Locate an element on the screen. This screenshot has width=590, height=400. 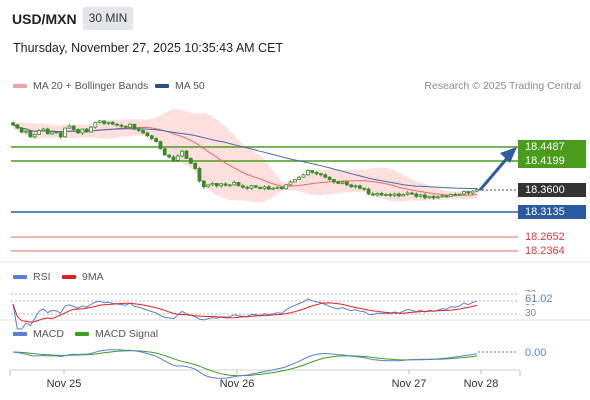
legend-macd-signal: MACD Signal is located at coordinates (116, 334).